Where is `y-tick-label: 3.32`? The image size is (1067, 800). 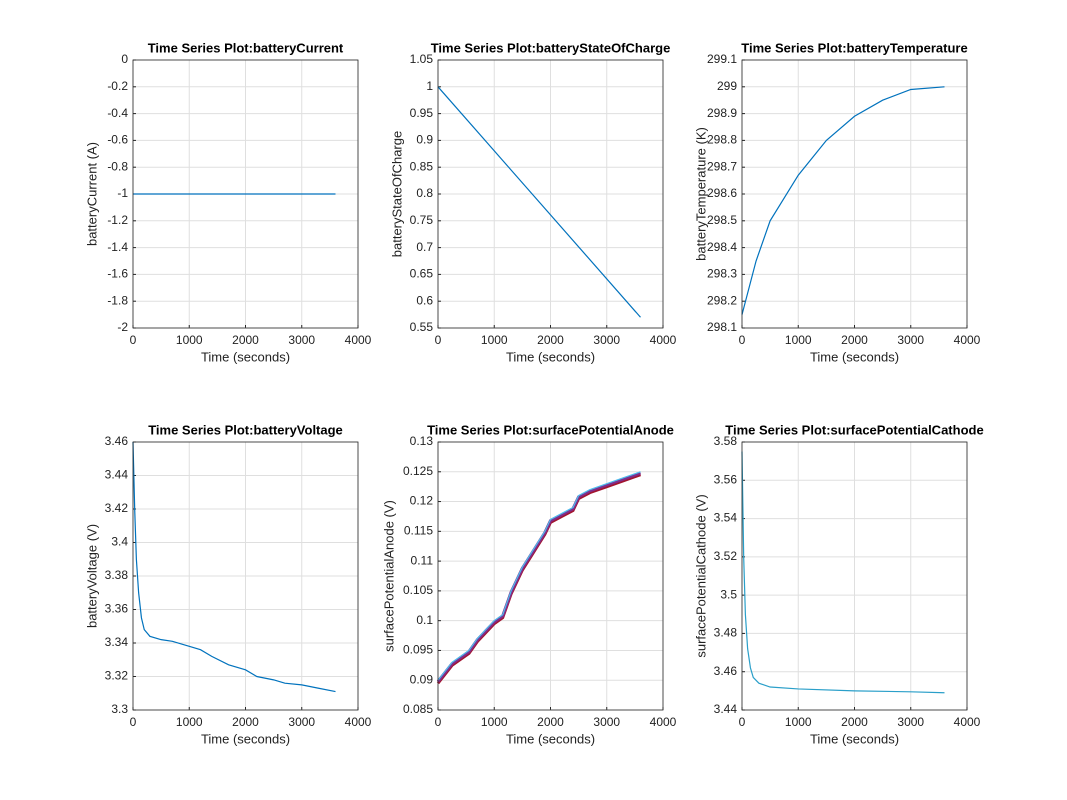 y-tick-label: 3.32 is located at coordinates (117, 676).